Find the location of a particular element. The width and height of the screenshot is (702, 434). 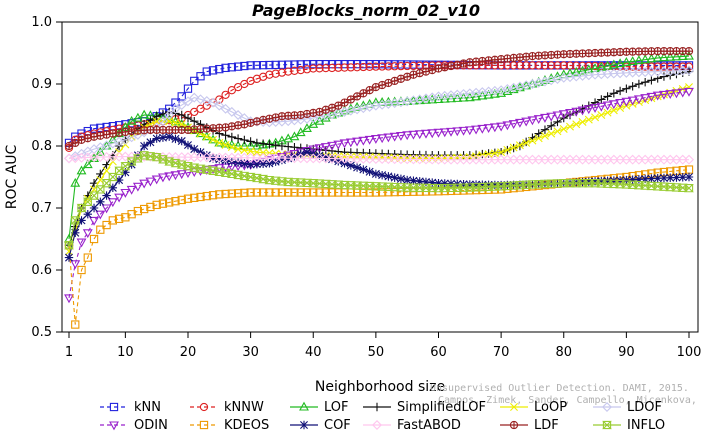

chart-title: PageBlocks_norm_02_v10 is located at coordinates (366, 10).